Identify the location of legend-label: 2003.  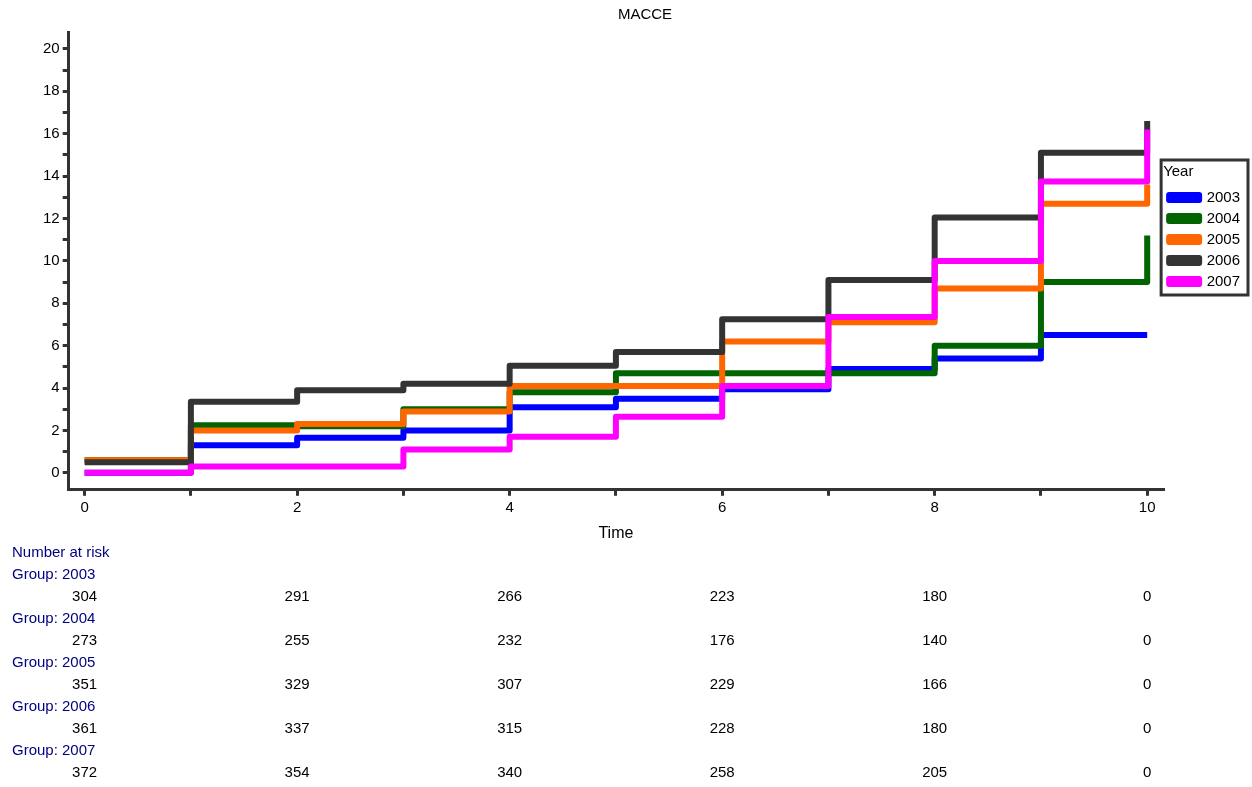
(1223, 196).